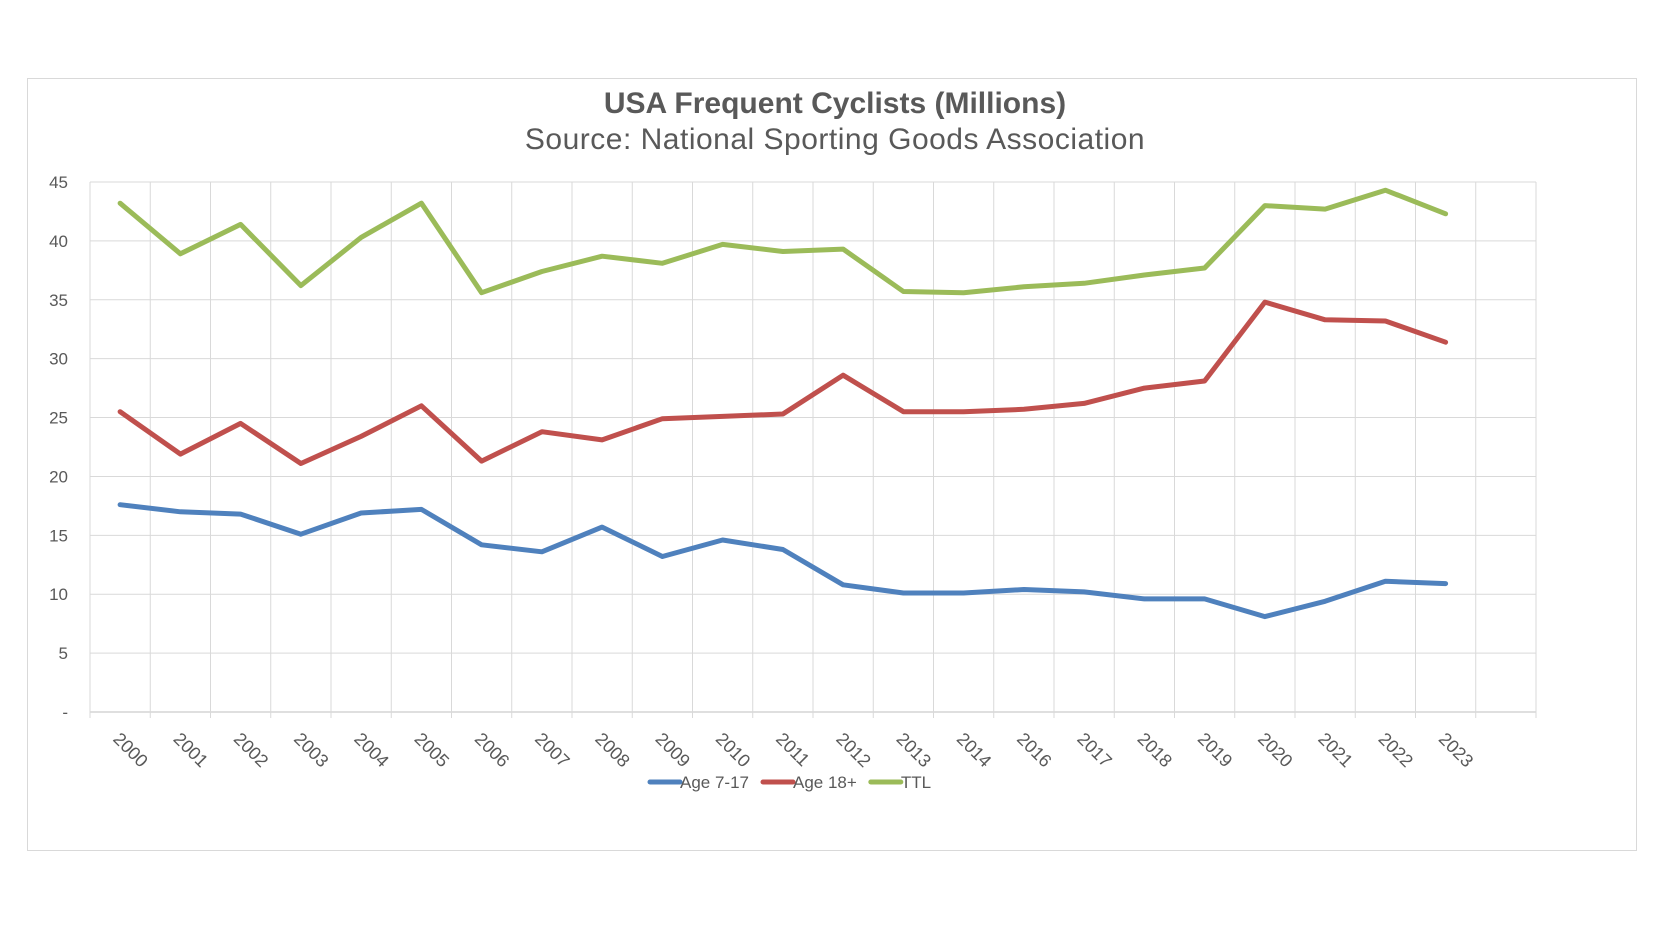 Image resolution: width=1657 pixels, height=932 pixels. I want to click on x-tick-label: 2001, so click(191, 750).